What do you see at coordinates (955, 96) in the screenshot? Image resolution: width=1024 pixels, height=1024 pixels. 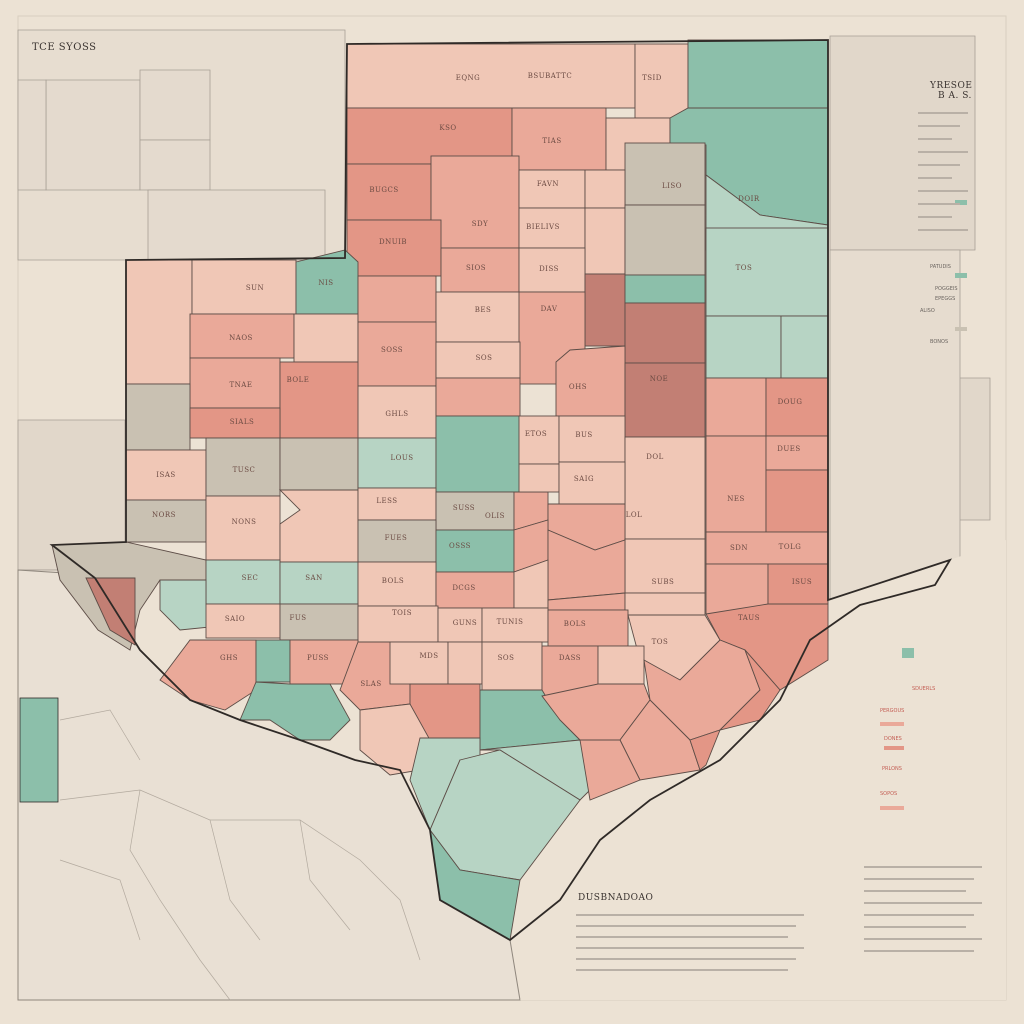 I see `legend-subtitle: B A. S.` at bounding box center [955, 96].